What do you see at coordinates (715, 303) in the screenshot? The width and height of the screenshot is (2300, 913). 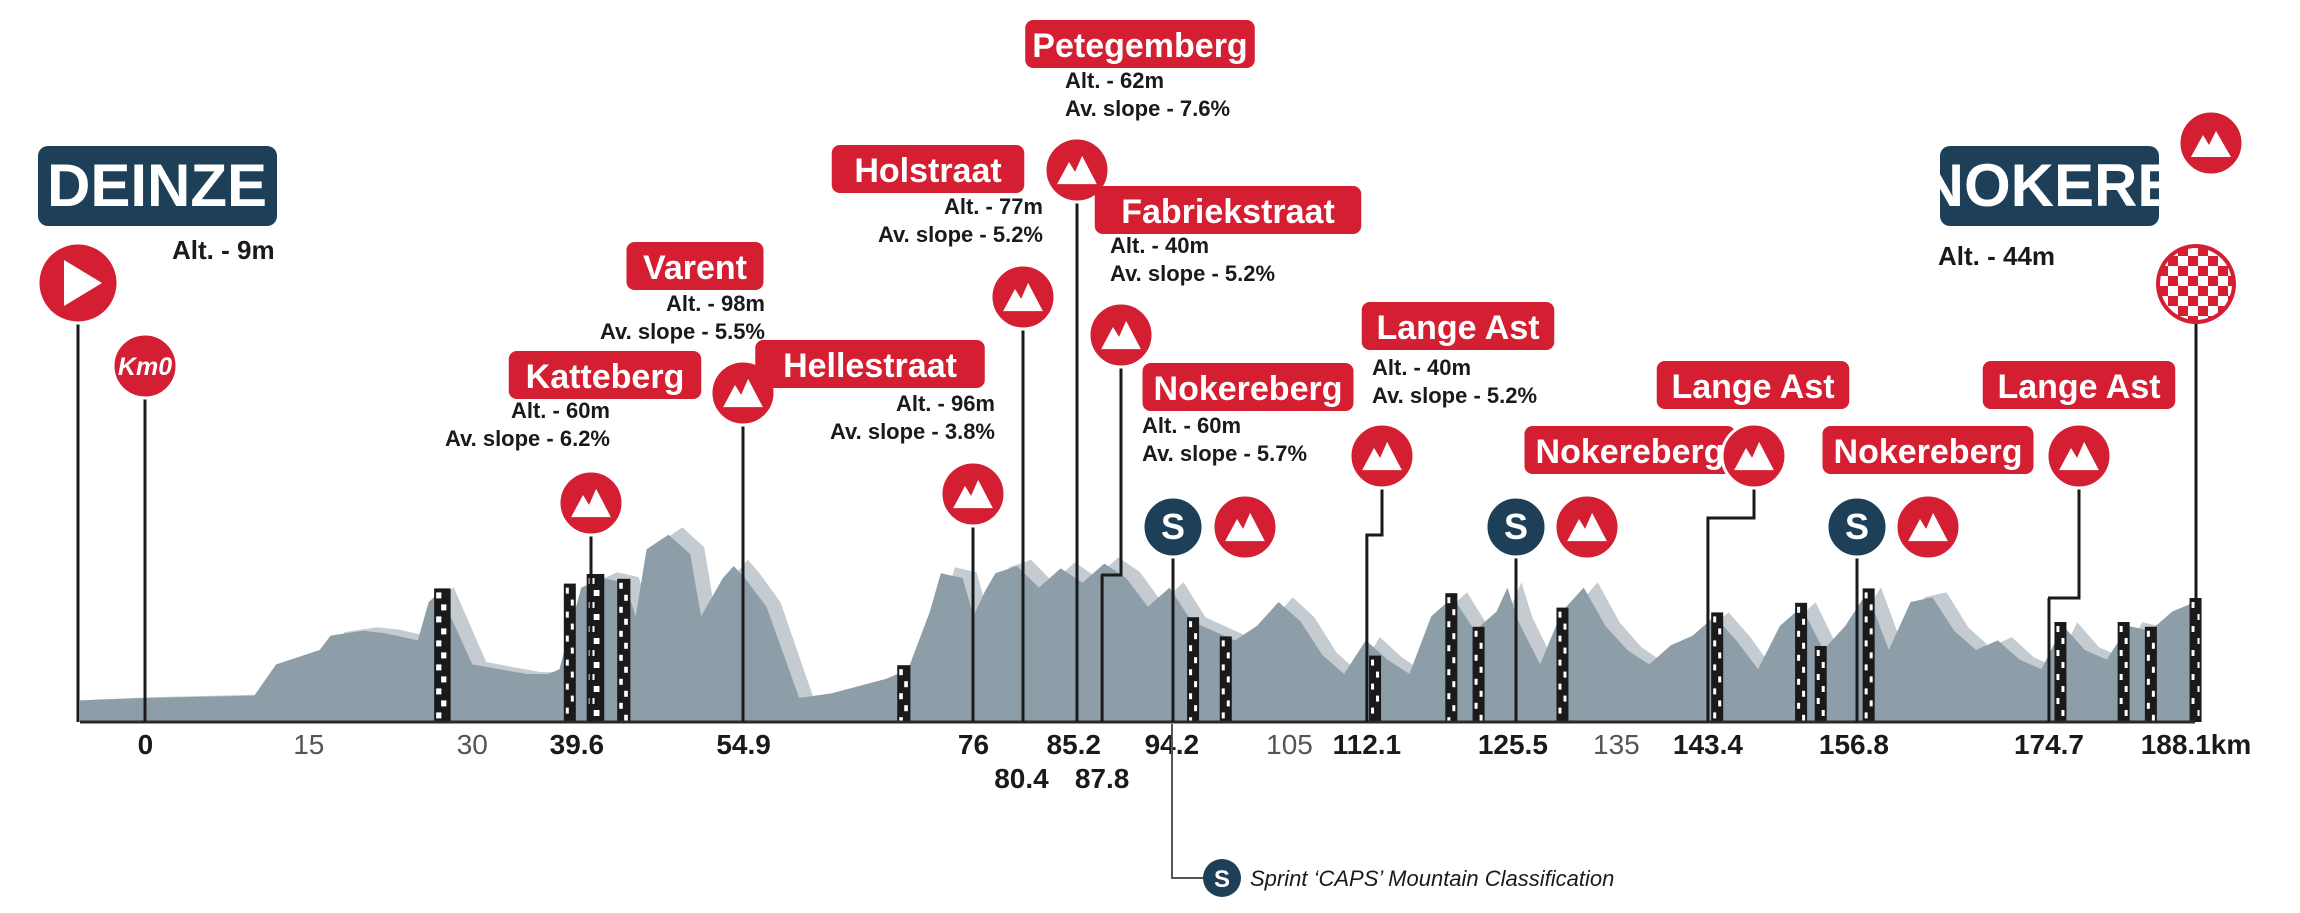 I see `climb-altitude: Alt. - 98m` at bounding box center [715, 303].